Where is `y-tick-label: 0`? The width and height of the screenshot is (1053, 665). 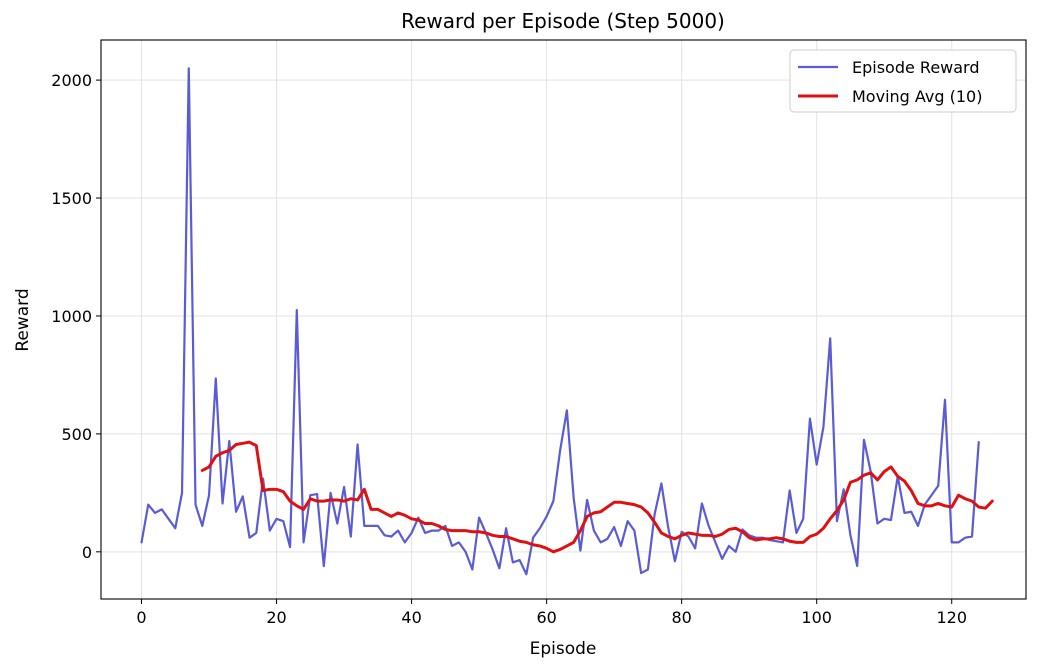 y-tick-label: 0 is located at coordinates (87, 552).